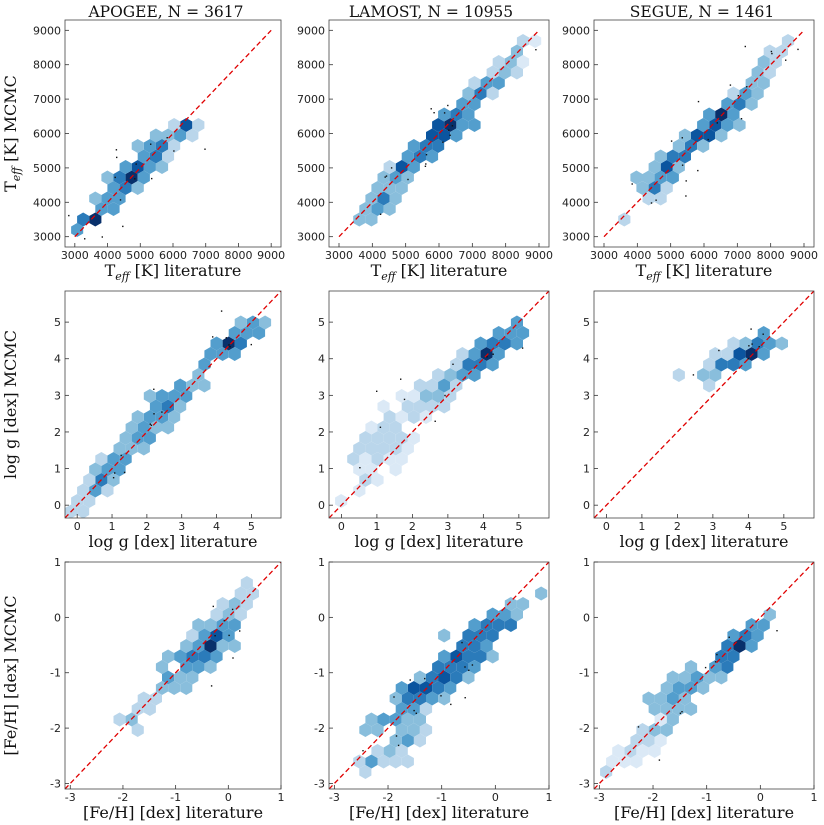 The height and width of the screenshot is (825, 824). What do you see at coordinates (771, 255) in the screenshot?
I see `x-tick-label: 8000` at bounding box center [771, 255].